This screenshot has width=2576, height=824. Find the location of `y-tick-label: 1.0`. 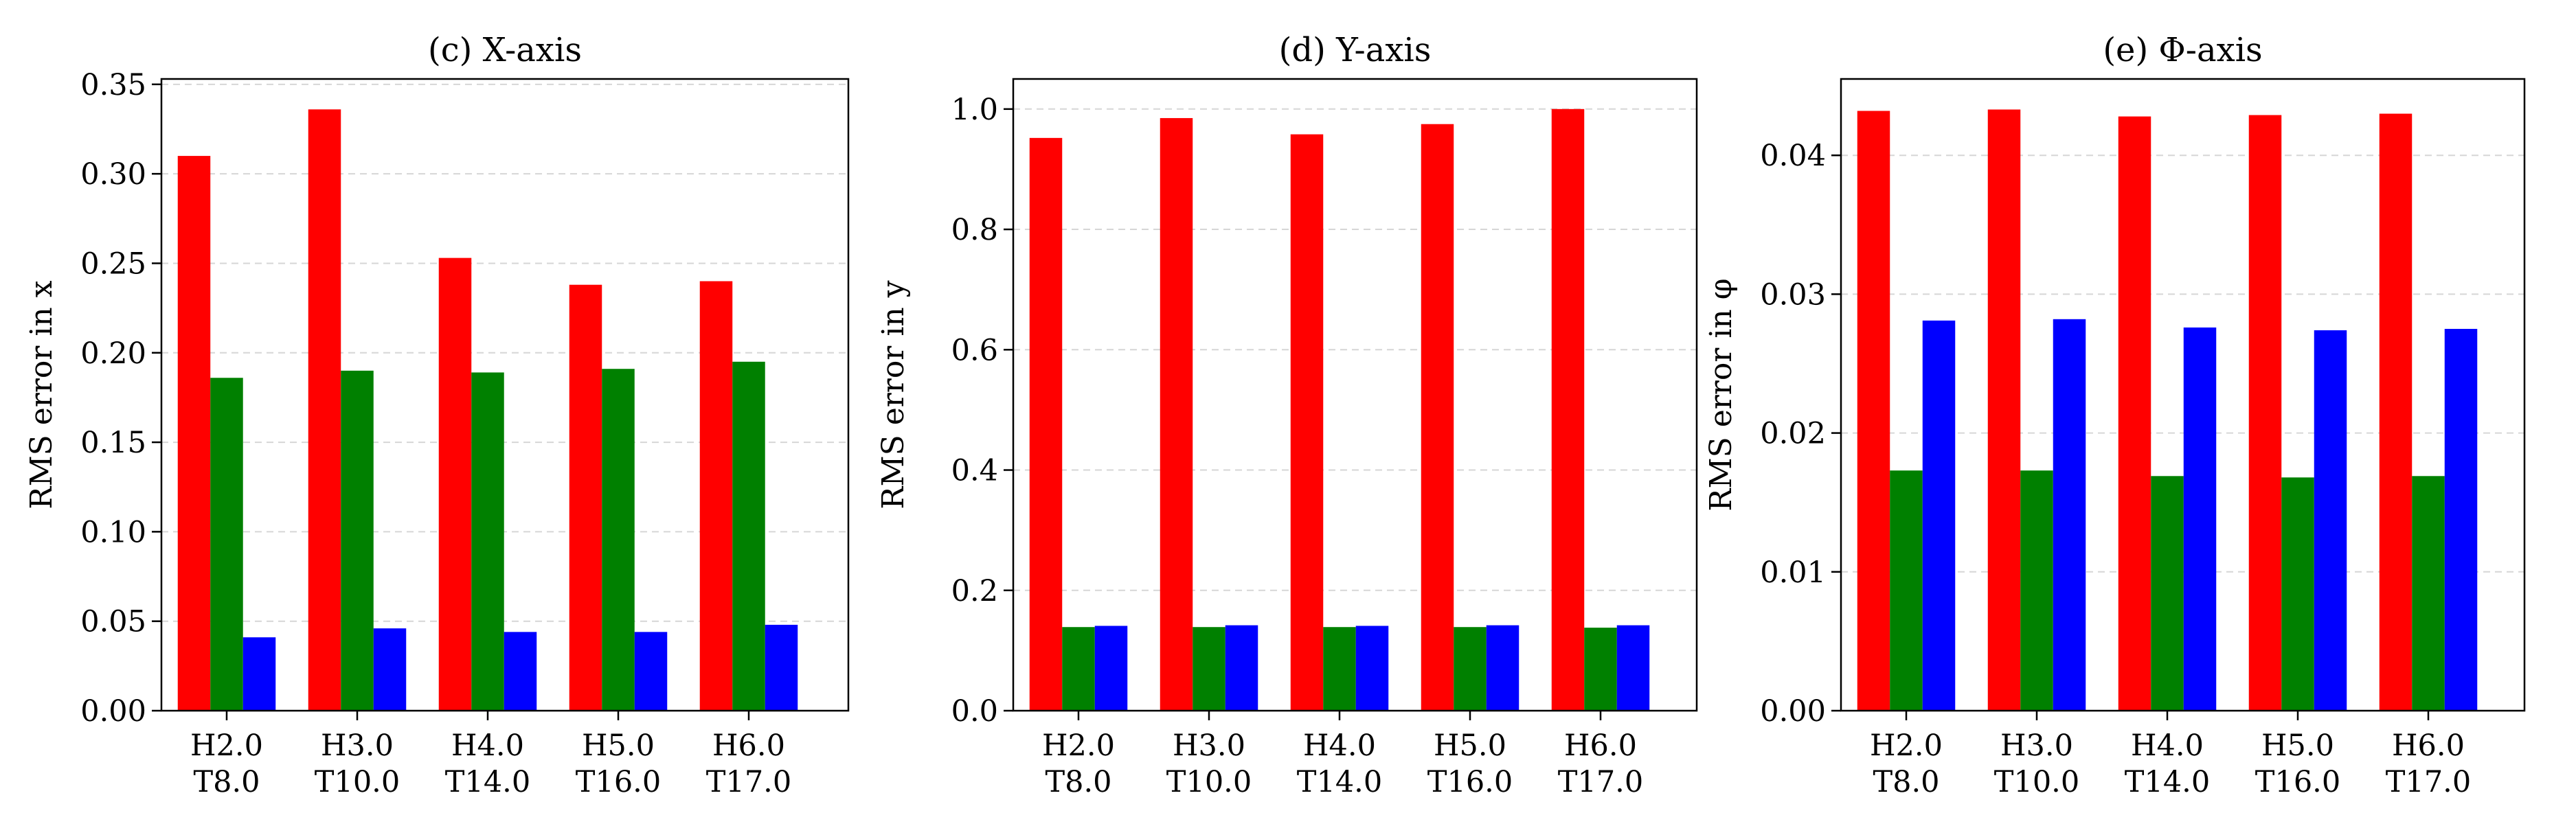

y-tick-label: 1.0 is located at coordinates (974, 110).